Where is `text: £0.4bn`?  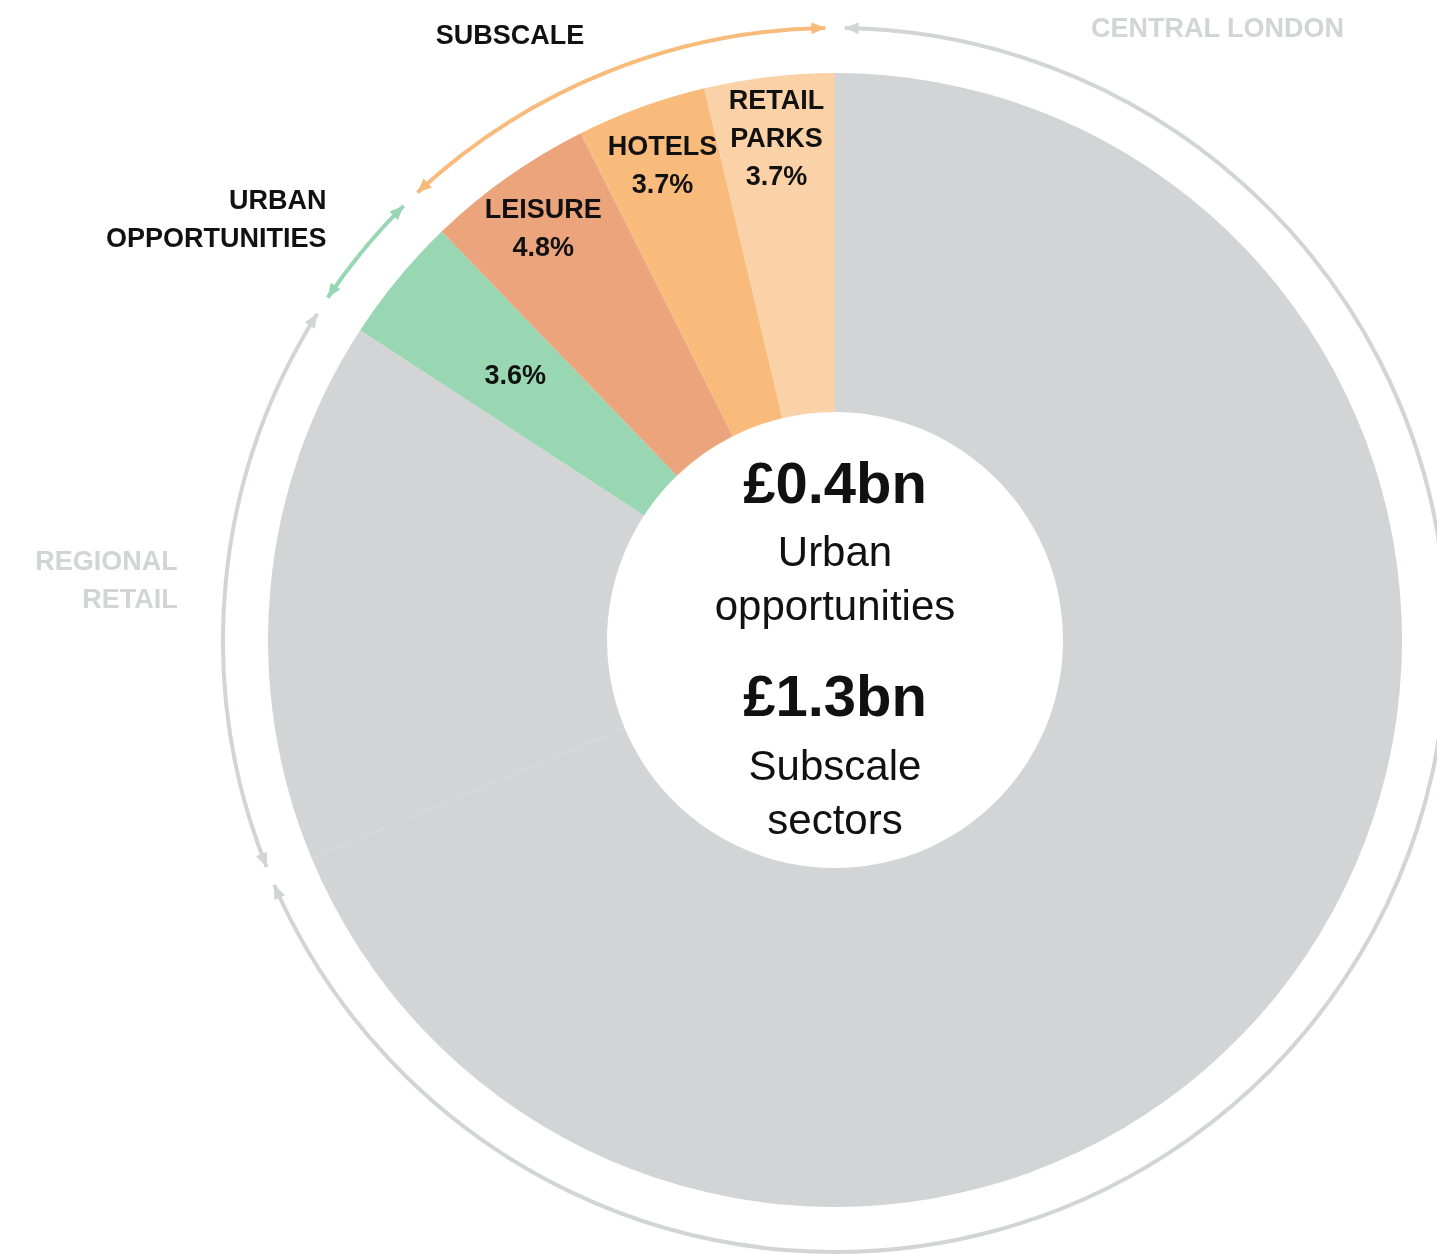 text: £0.4bn is located at coordinates (835, 482).